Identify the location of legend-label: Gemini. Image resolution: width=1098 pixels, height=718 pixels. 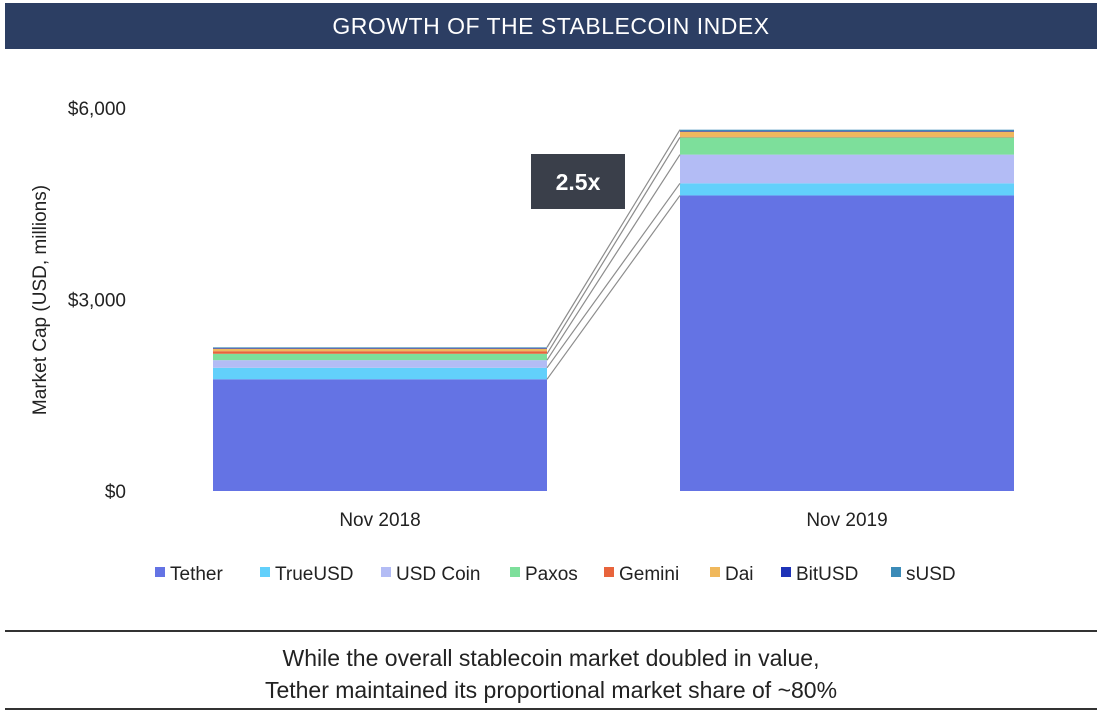
(649, 574).